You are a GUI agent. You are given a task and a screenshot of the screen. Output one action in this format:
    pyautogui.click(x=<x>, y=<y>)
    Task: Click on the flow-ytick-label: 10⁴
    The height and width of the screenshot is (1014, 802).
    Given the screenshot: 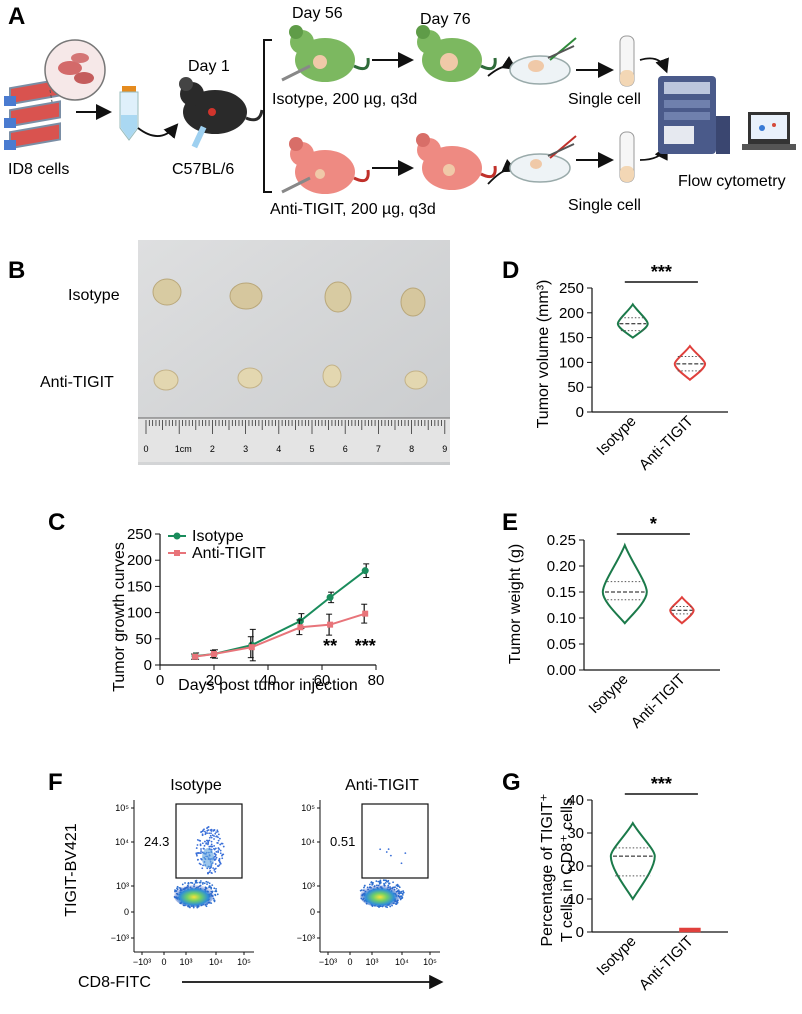 What is the action you would take?
    pyautogui.click(x=308, y=842)
    